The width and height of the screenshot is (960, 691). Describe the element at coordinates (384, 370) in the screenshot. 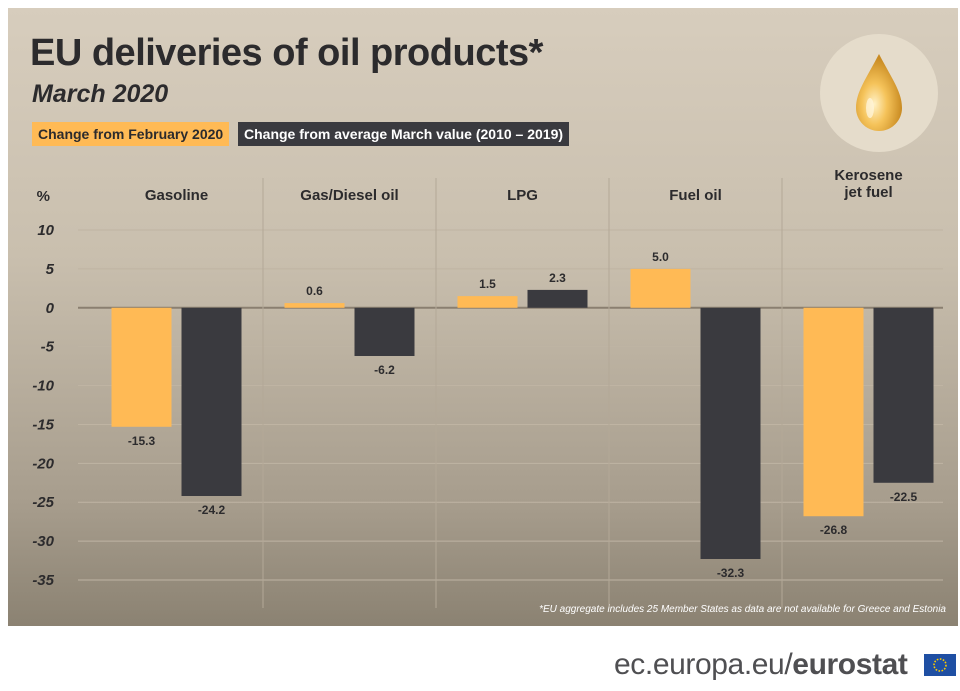

I see `bar-value-label: -6.2` at that location.